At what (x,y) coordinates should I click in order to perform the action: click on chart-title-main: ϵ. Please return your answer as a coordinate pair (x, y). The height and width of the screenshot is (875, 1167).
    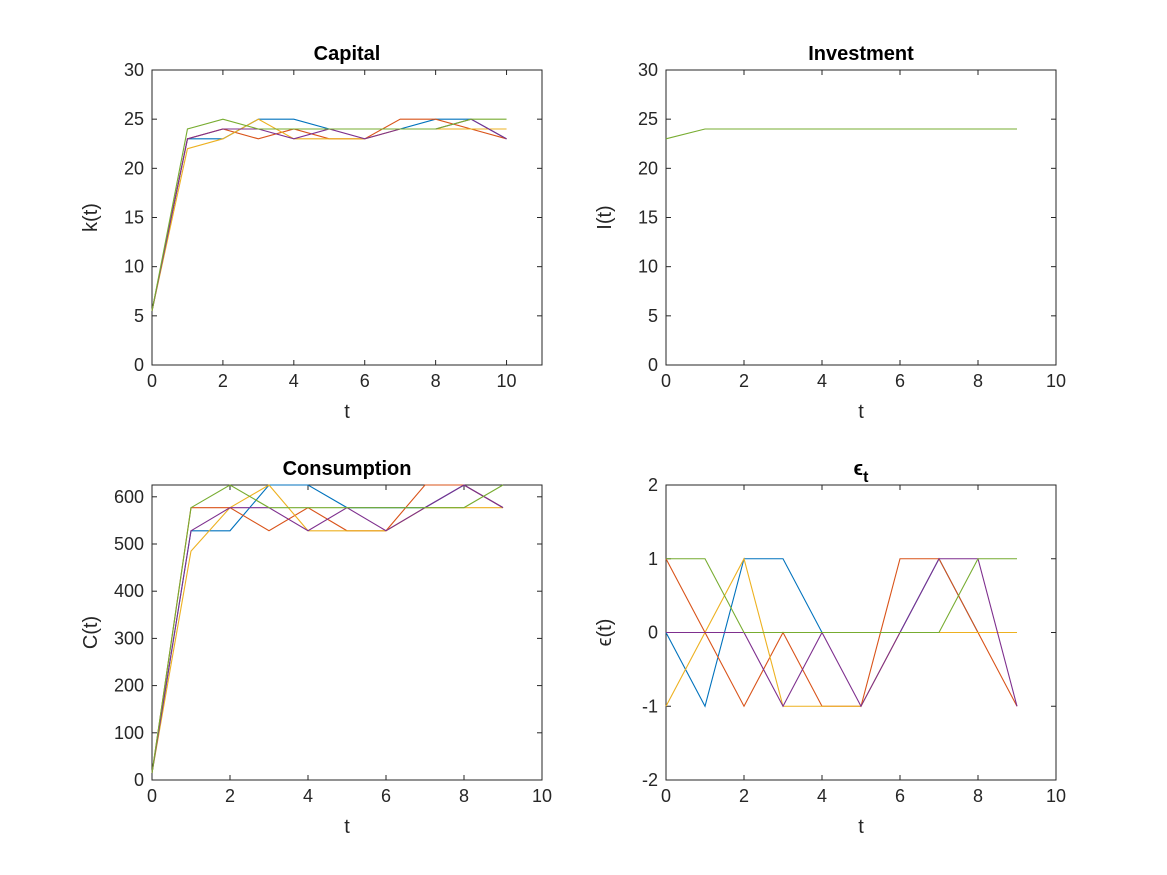
    Looking at the image, I should click on (859, 469).